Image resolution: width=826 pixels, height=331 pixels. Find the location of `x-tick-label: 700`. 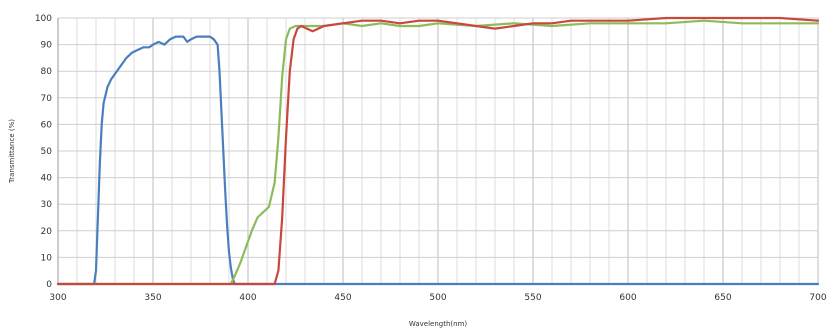

x-tick-label: 700 is located at coordinates (817, 298).